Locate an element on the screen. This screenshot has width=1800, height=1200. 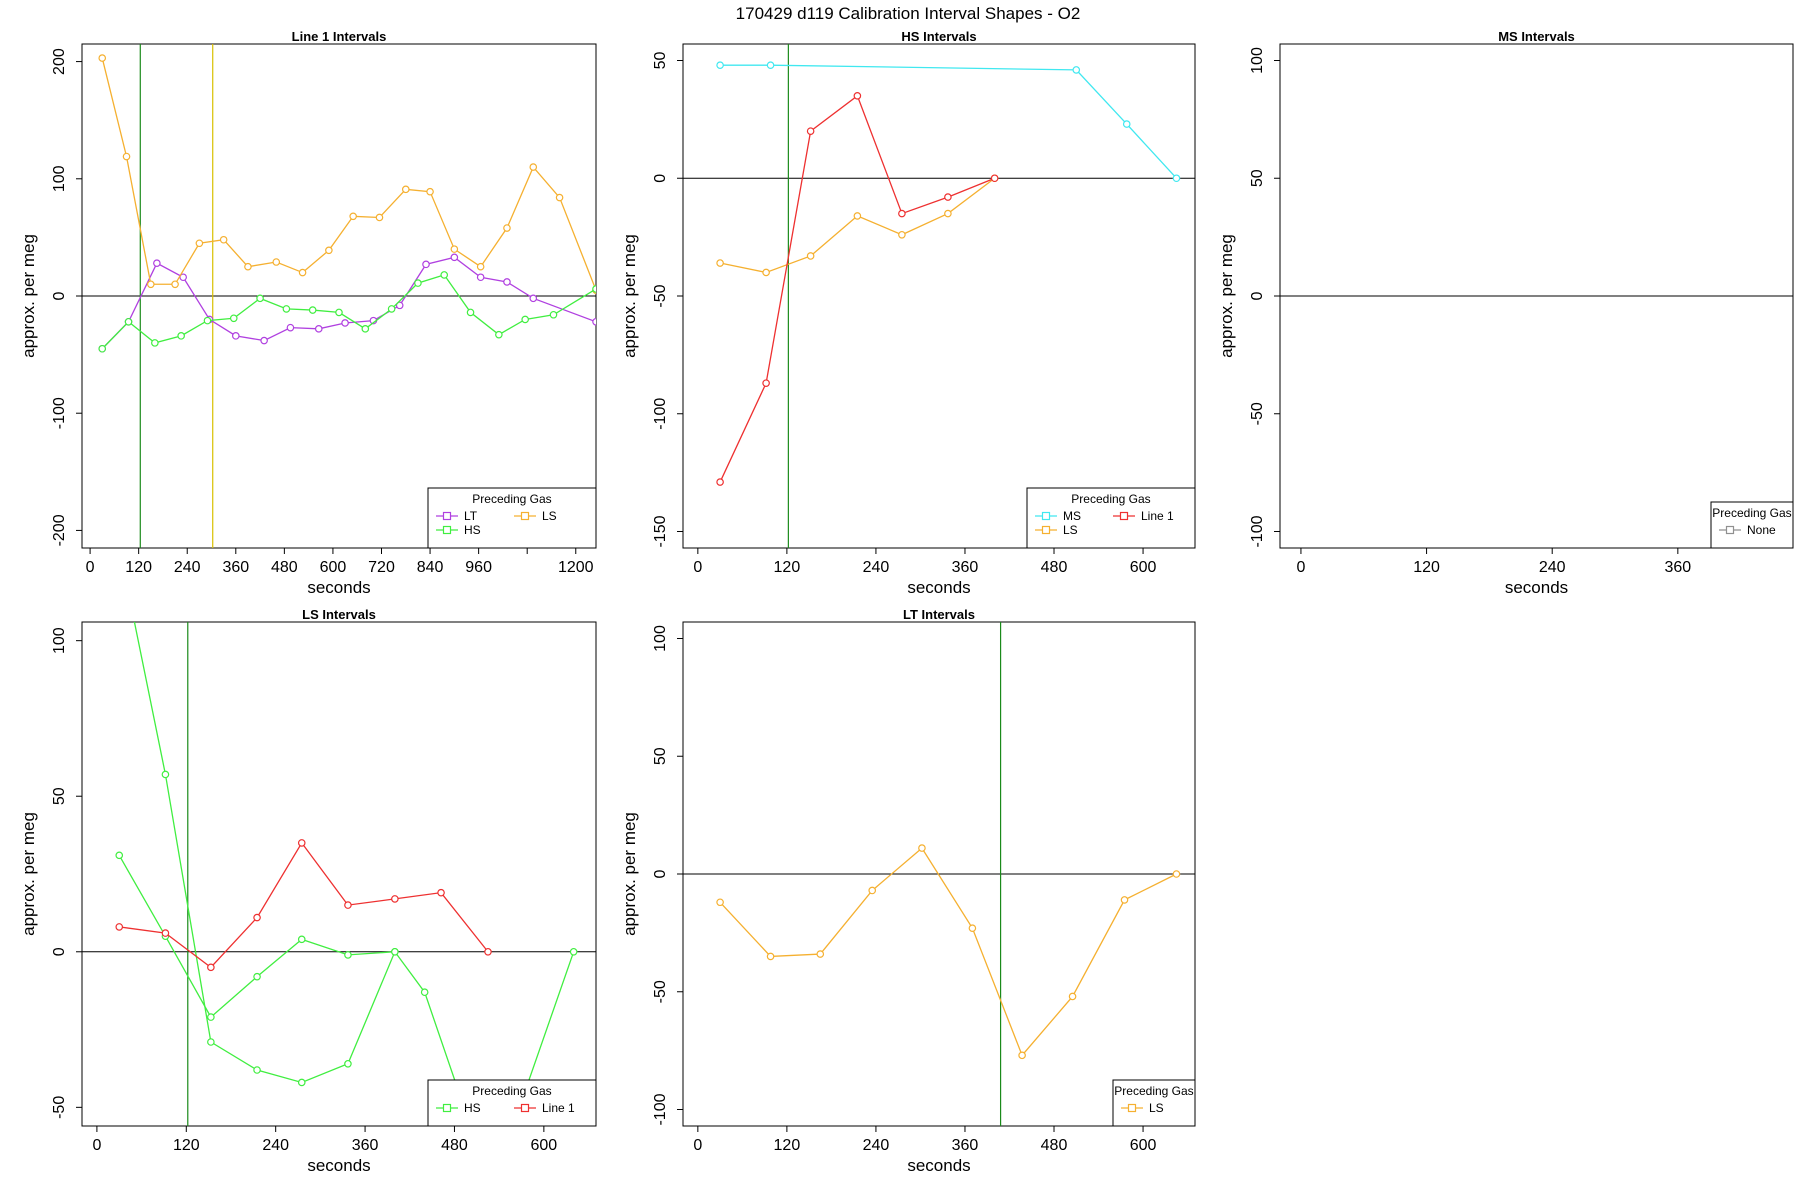
x-tick-label: 600 is located at coordinates (333, 567).